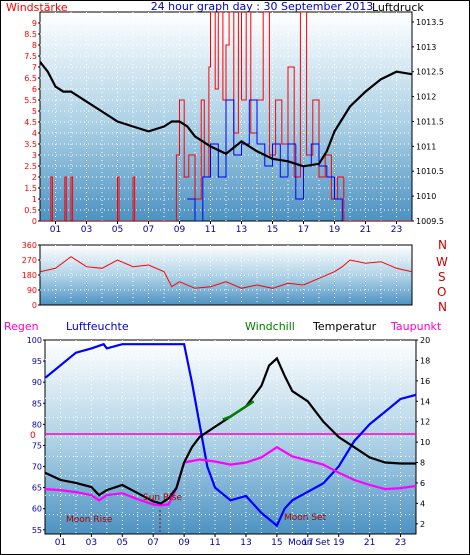 The image size is (470, 555). What do you see at coordinates (162, 498) in the screenshot?
I see `sun-rise-label: Sun Rise` at bounding box center [162, 498].